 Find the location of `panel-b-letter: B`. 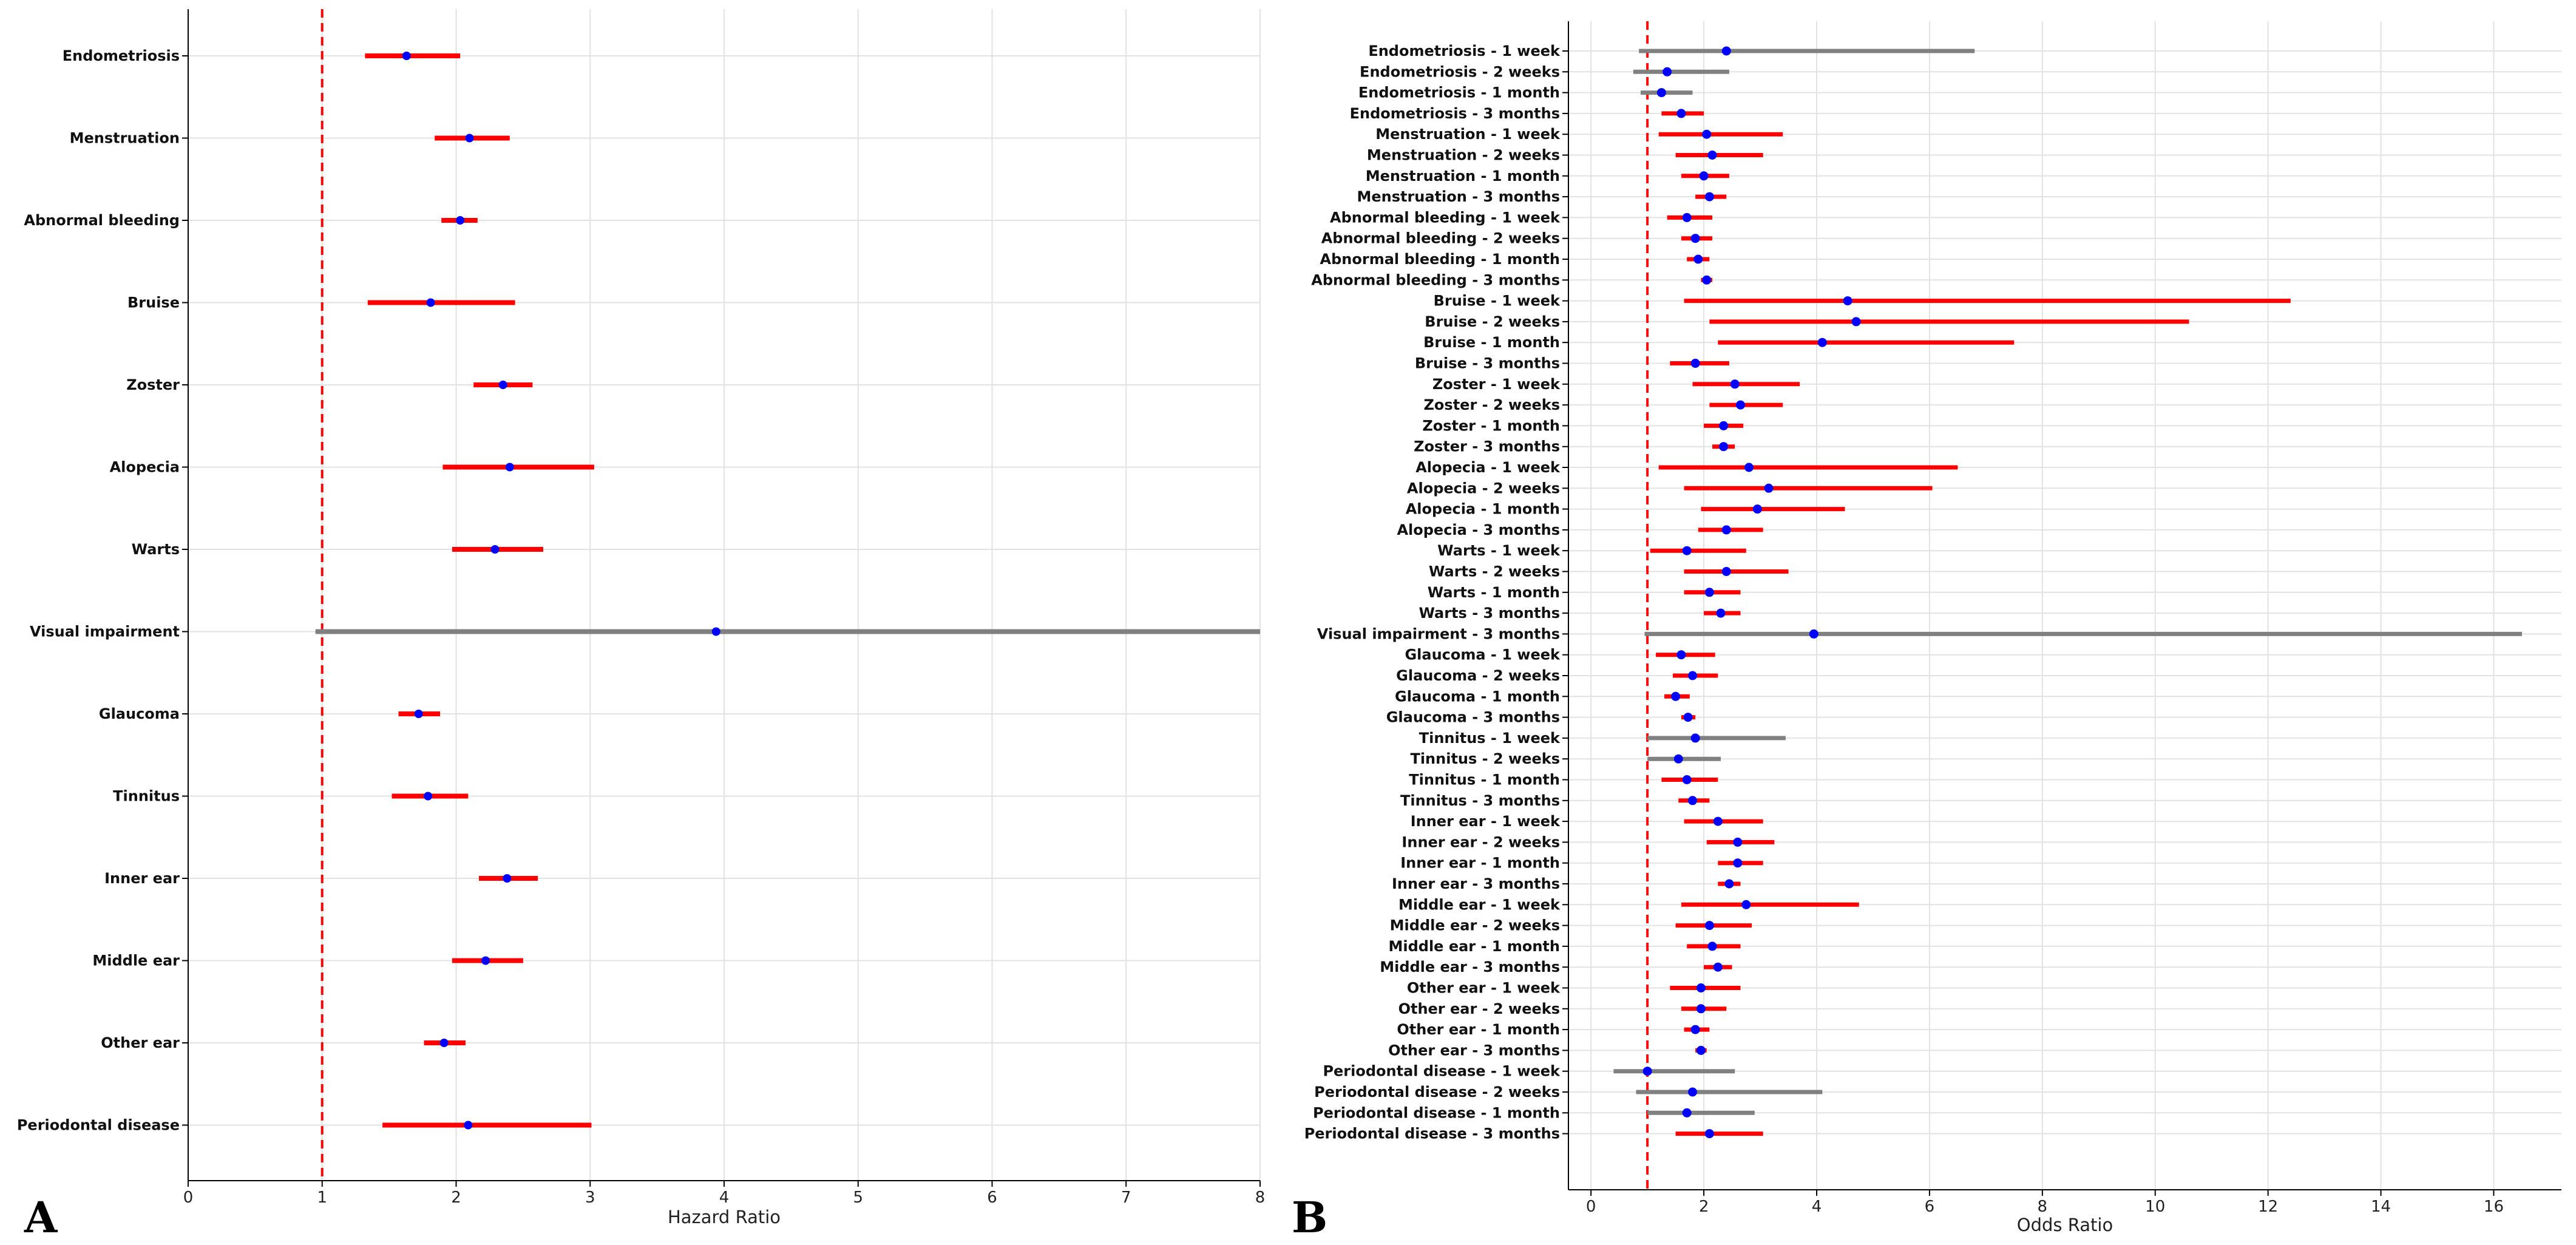

panel-b-letter: B is located at coordinates (1309, 1217).